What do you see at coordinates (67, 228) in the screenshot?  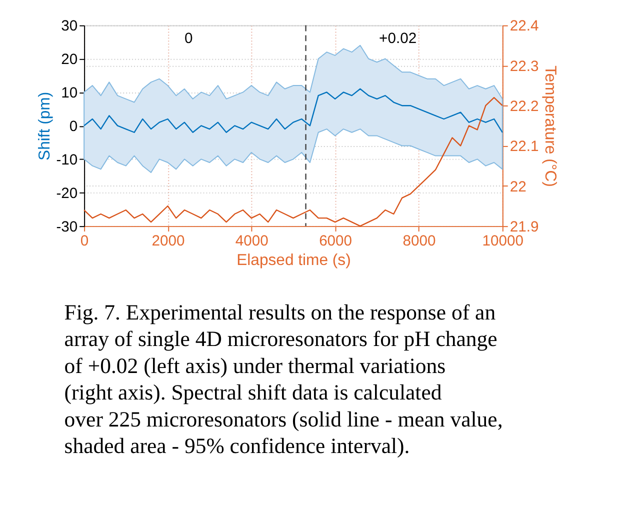 I see `y-tick-label: -30` at bounding box center [67, 228].